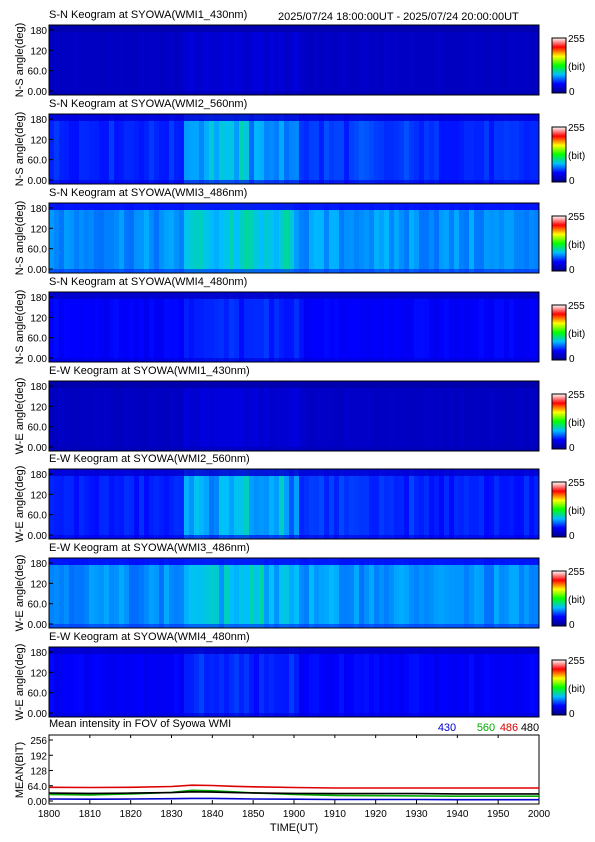 The height and width of the screenshot is (842, 595). Describe the element at coordinates (49, 814) in the screenshot. I see `x-tick-label: 1800` at that location.